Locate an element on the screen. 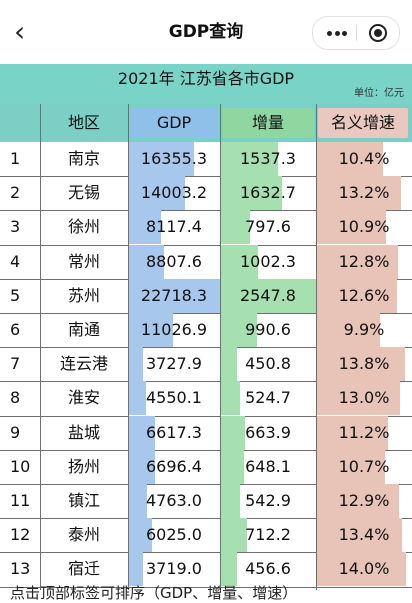 The height and width of the screenshot is (603, 412). growth-cell: 10.7% is located at coordinates (364, 466).